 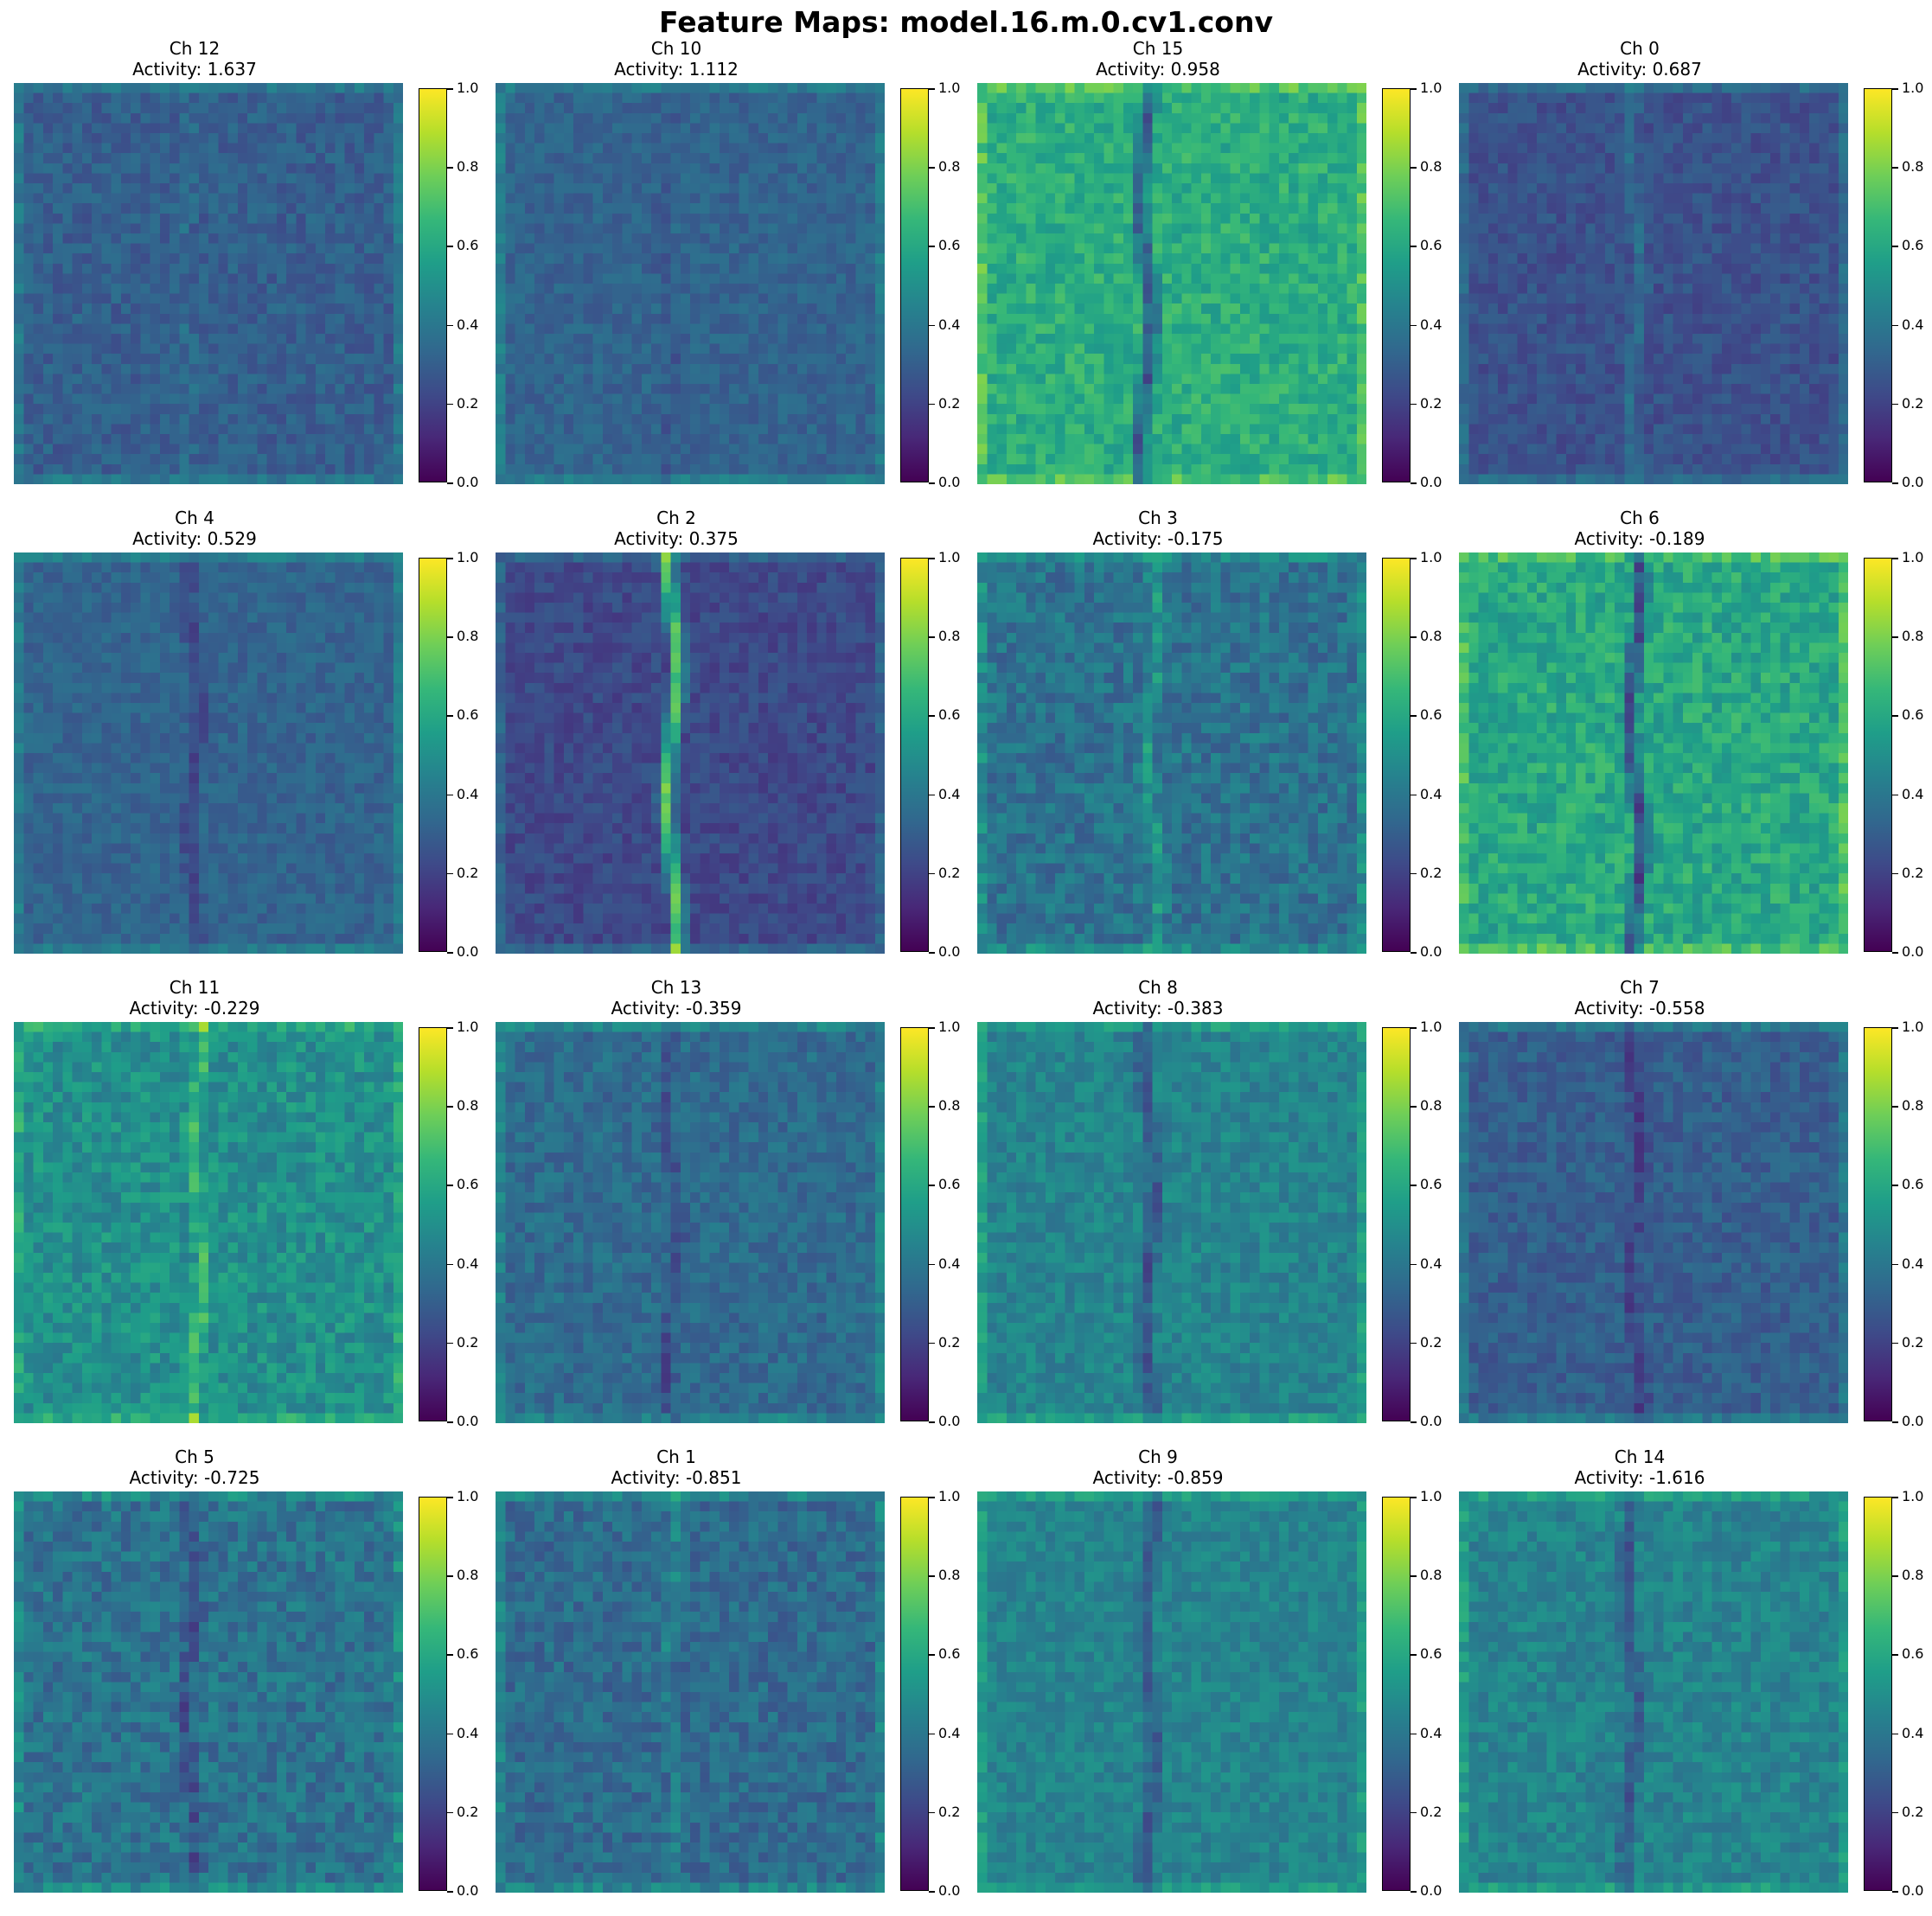 I want to click on colorbar-tick, so click(x=1414, y=89).